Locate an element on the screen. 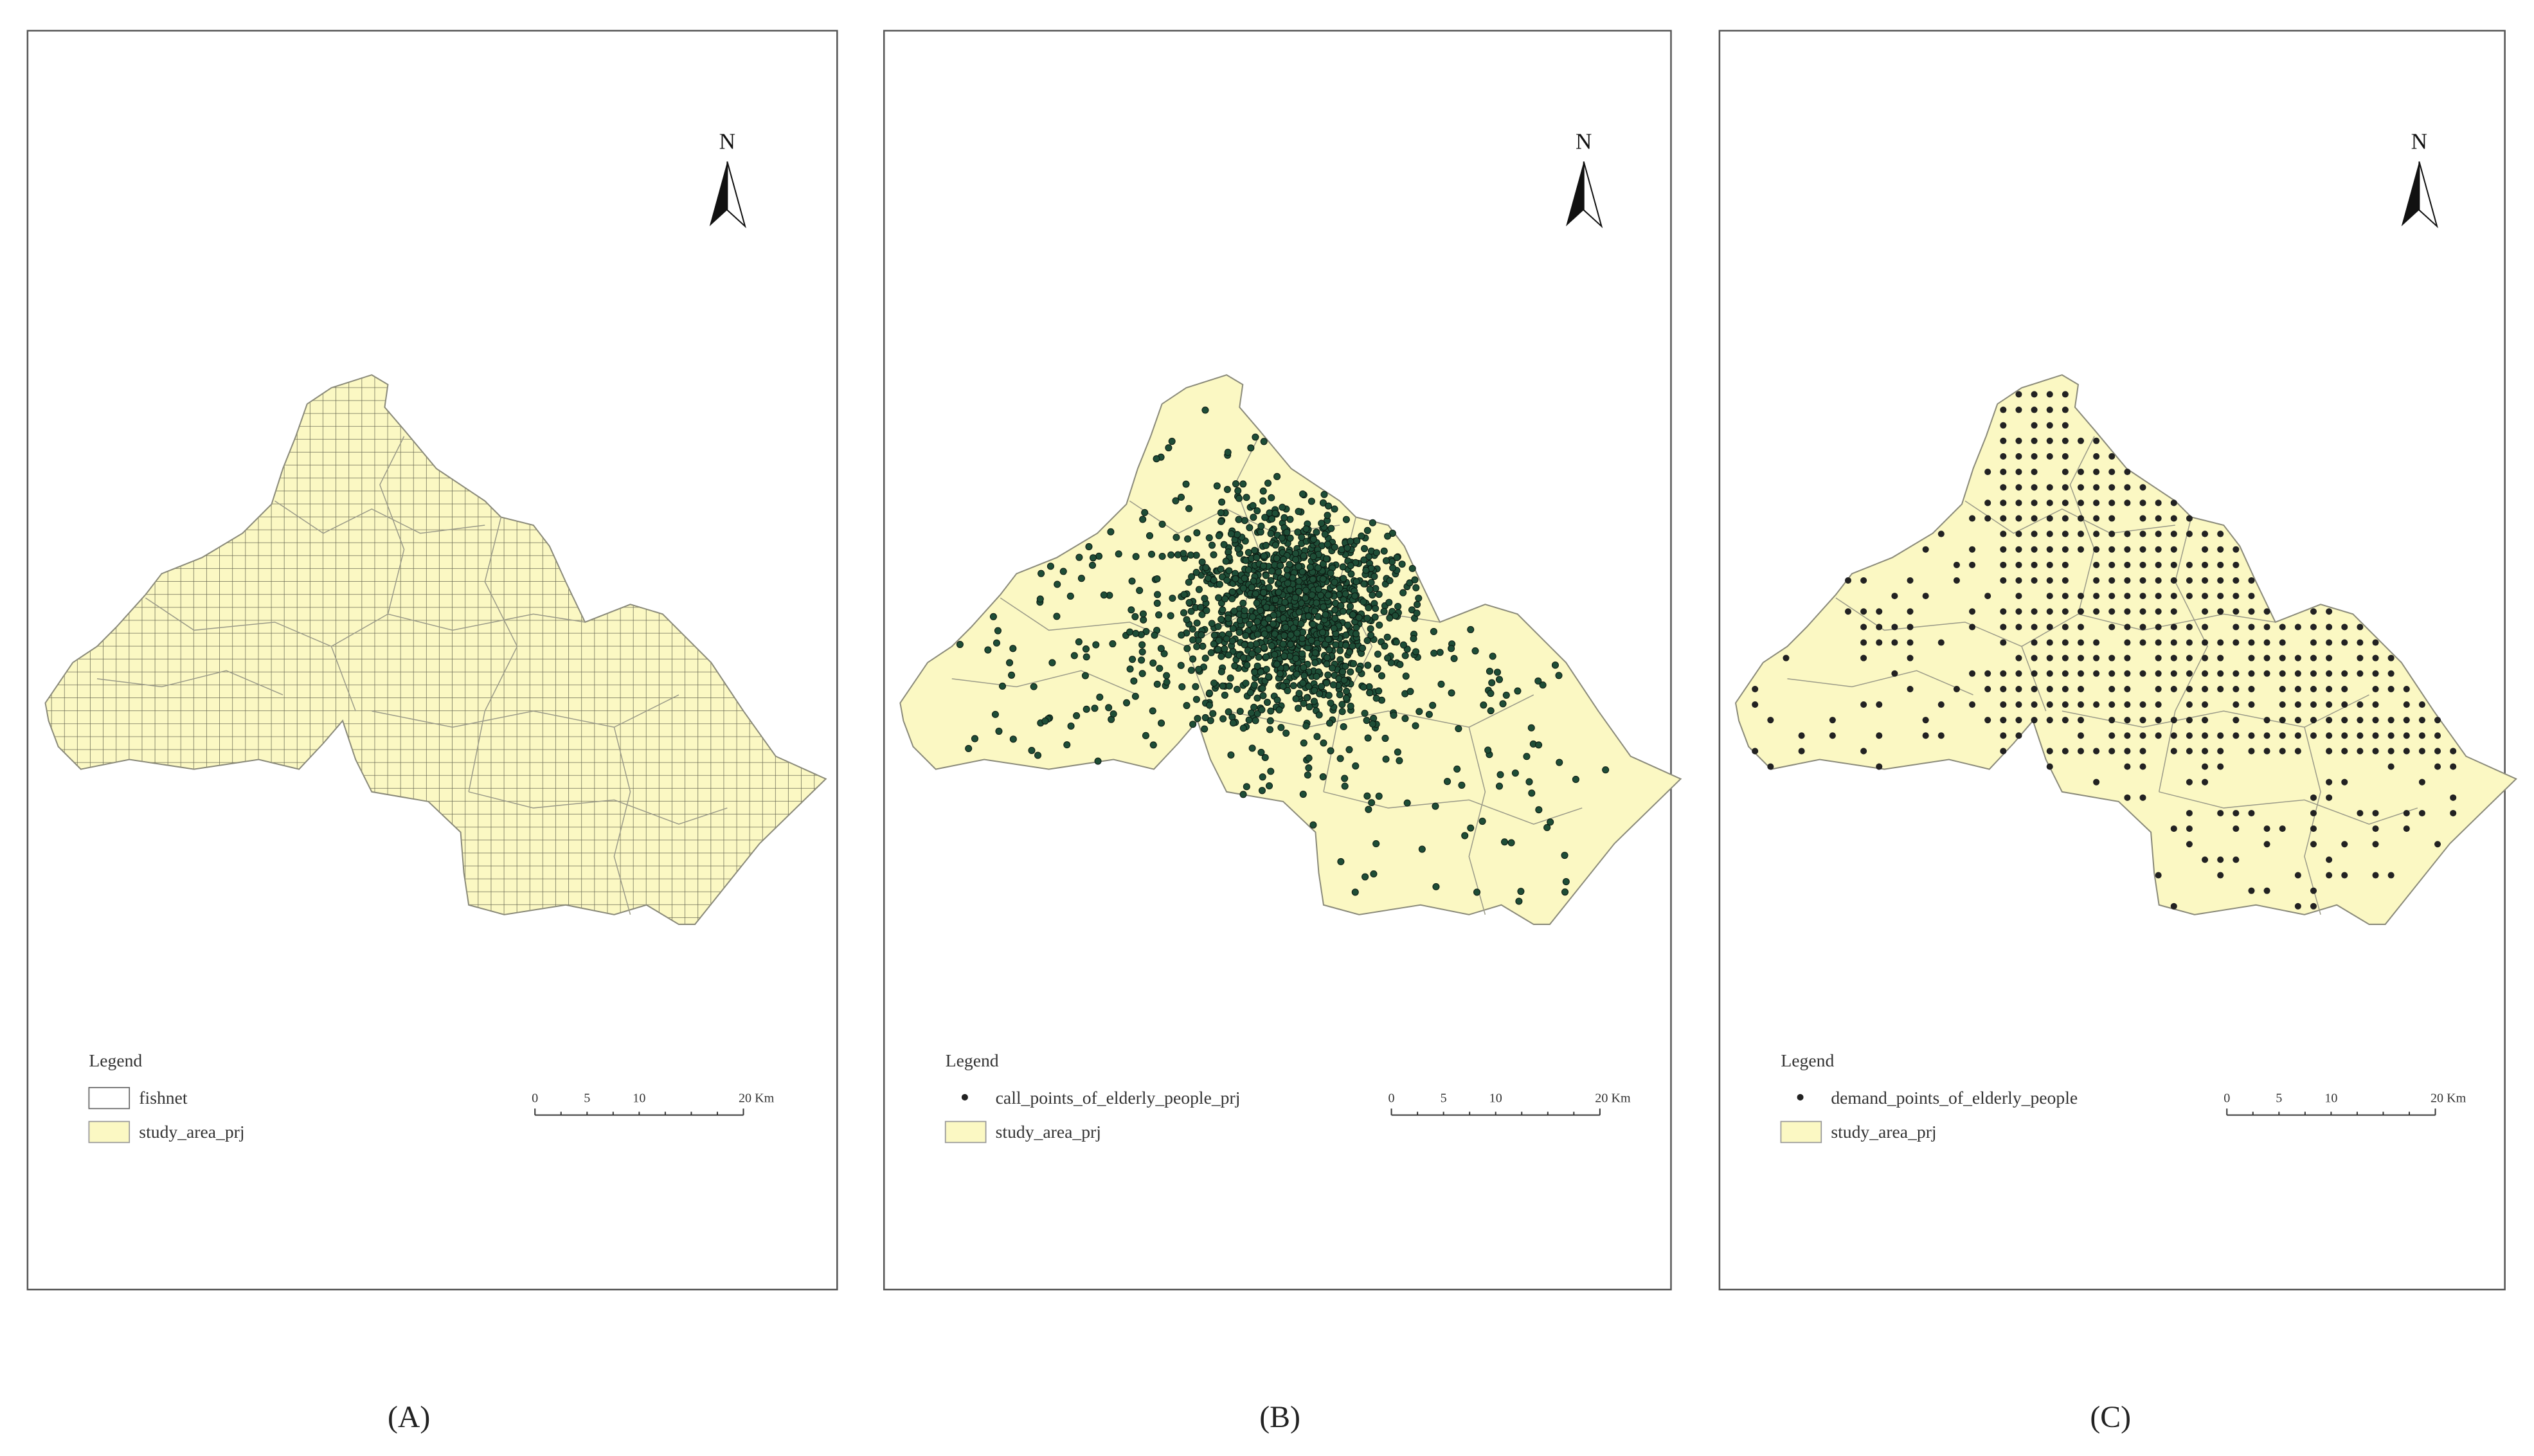  scale-label: 5 is located at coordinates (2279, 1098).